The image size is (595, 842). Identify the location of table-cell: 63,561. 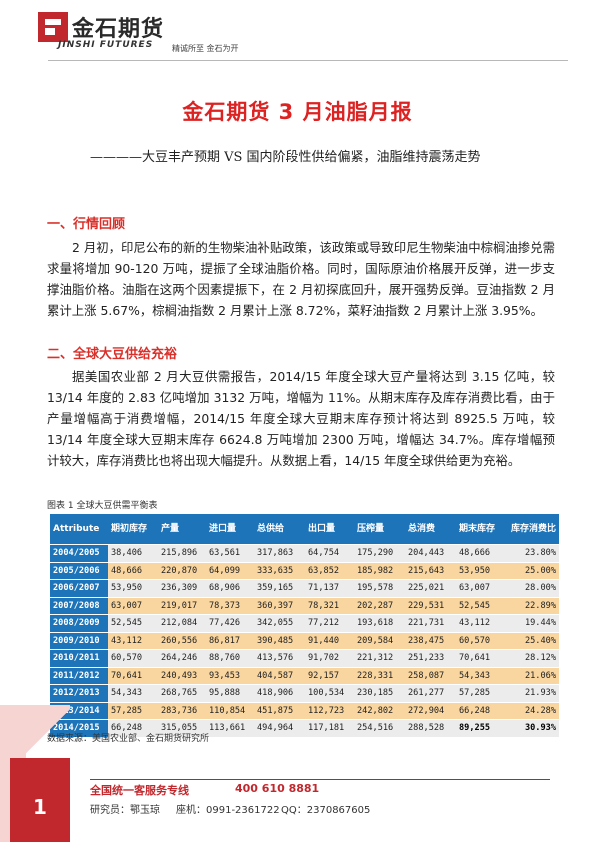
(230, 553).